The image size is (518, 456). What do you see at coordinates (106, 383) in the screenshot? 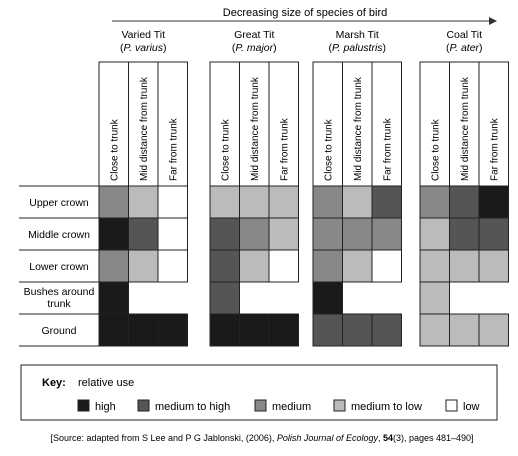
I see `legend-subtitle: relative use` at bounding box center [106, 383].